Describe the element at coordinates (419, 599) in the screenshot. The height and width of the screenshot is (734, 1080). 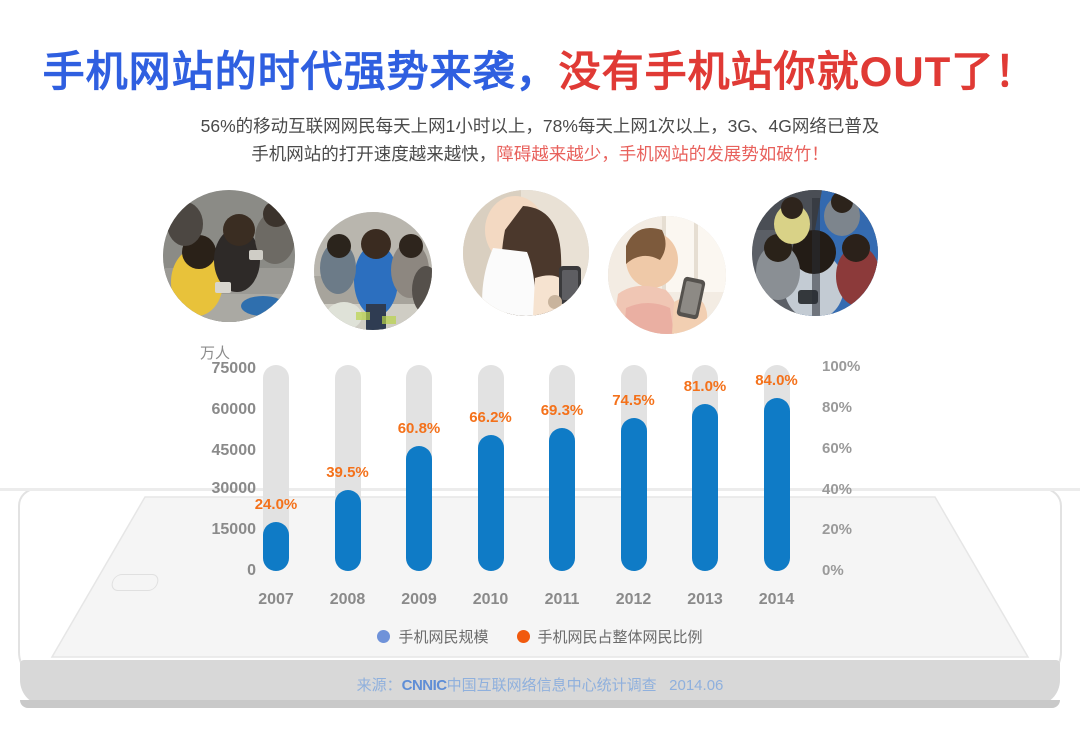
I see `x-axis-tick-2009: 2009` at that location.